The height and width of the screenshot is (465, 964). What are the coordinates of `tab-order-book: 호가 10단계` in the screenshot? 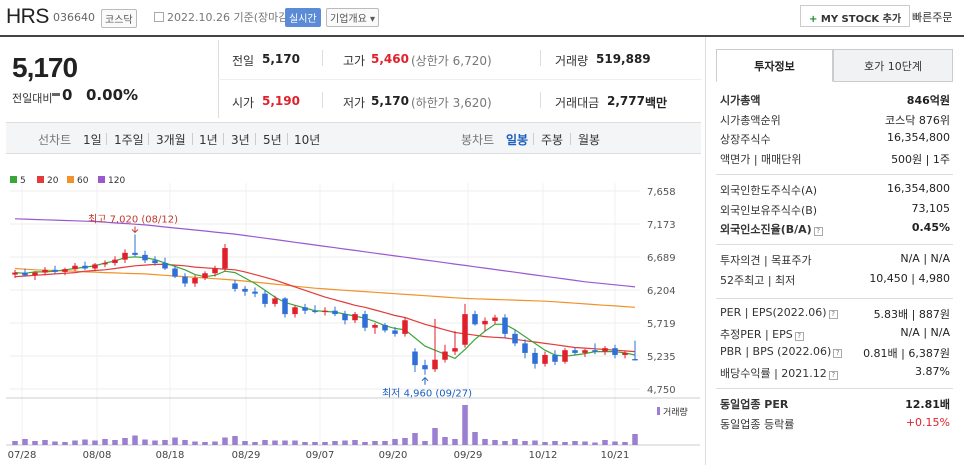 It's located at (893, 65).